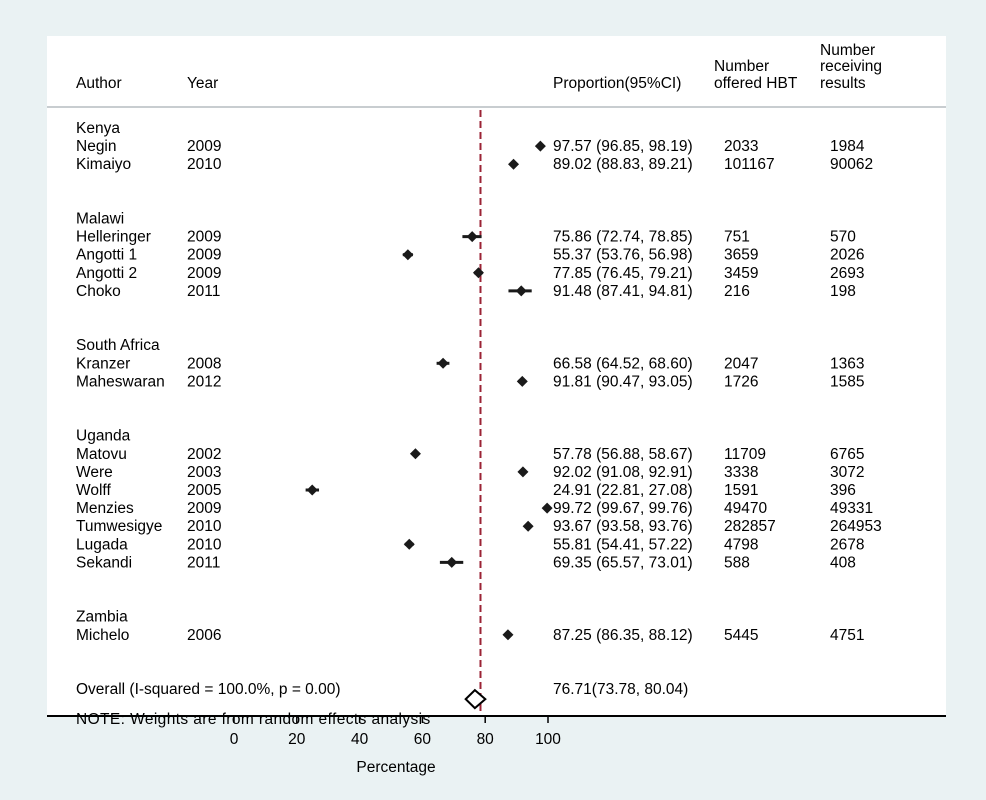 The height and width of the screenshot is (800, 986). What do you see at coordinates (623, 146) in the screenshot?
I see `study-ci-text: 97.57 (96.85, 98.19)` at bounding box center [623, 146].